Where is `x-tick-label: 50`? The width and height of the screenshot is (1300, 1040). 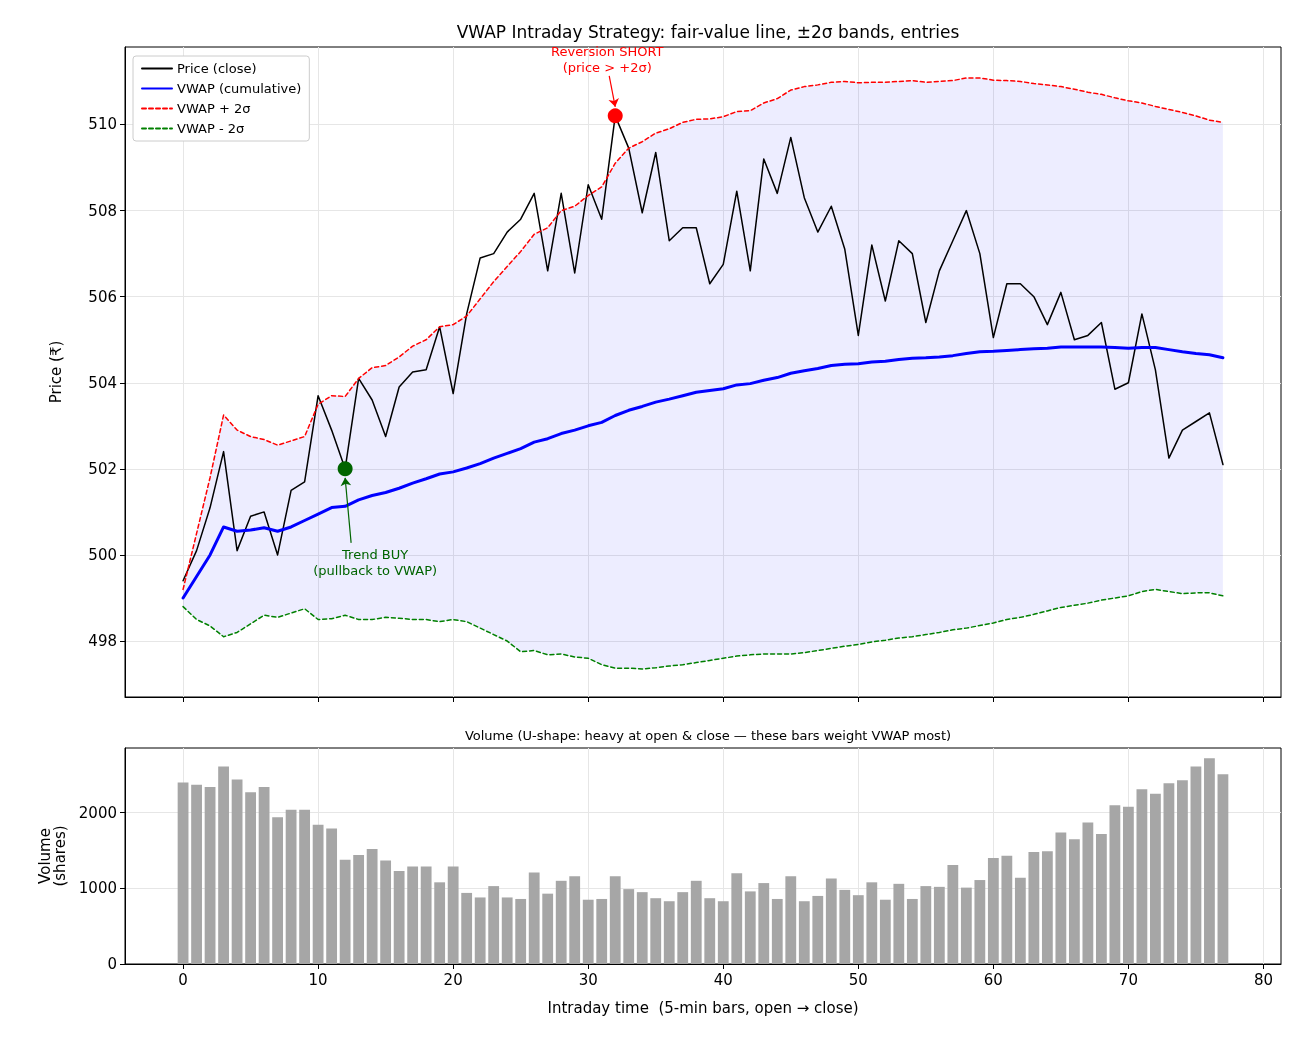 x-tick-label: 50 is located at coordinates (858, 979).